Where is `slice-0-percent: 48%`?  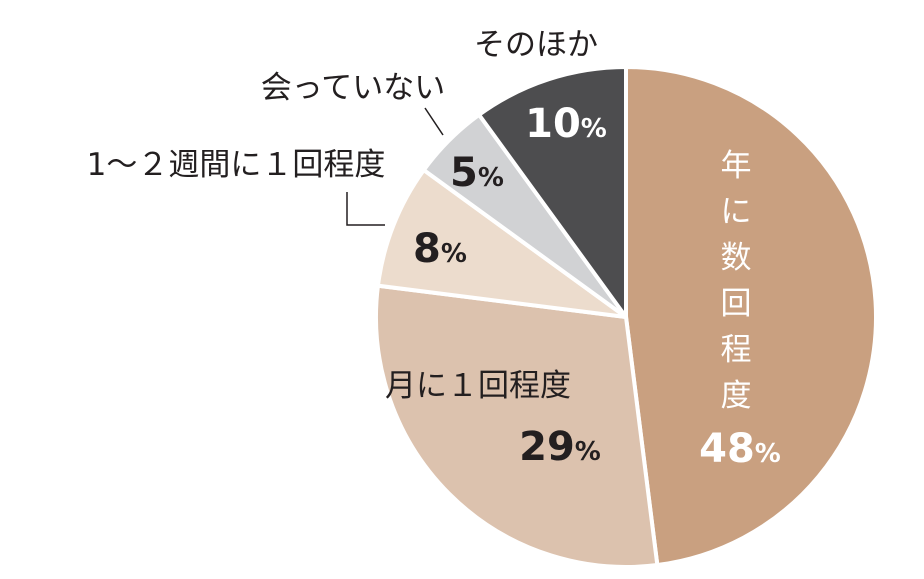 slice-0-percent: 48% is located at coordinates (740, 449).